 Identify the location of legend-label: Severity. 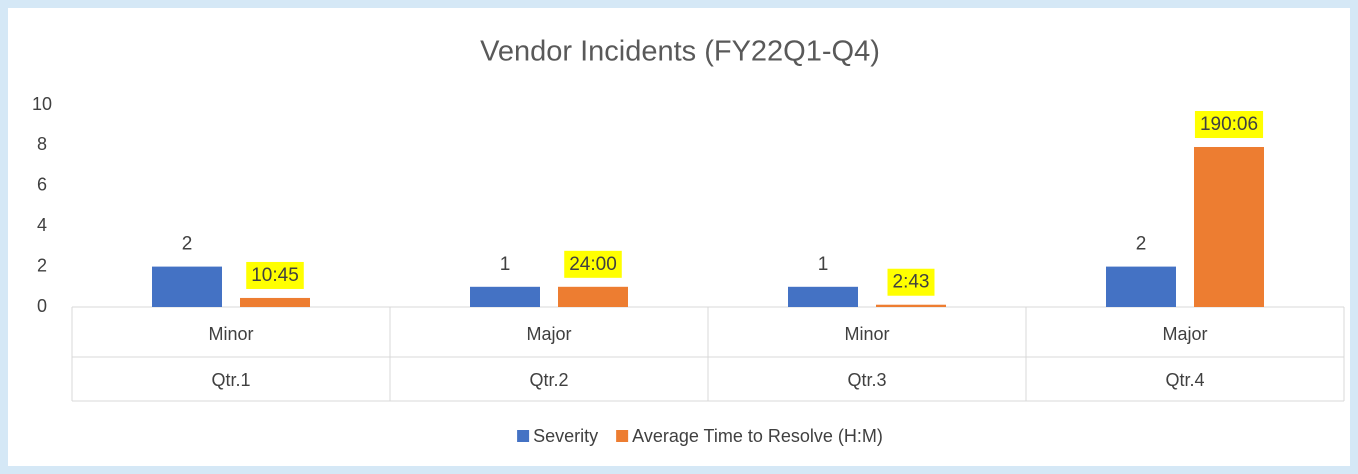
(565, 436).